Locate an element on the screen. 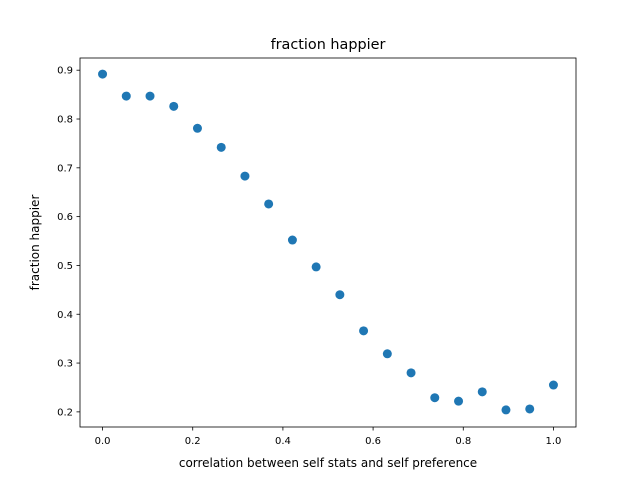 This screenshot has width=640, height=484. y-tick-label: 0.2 is located at coordinates (65, 412).